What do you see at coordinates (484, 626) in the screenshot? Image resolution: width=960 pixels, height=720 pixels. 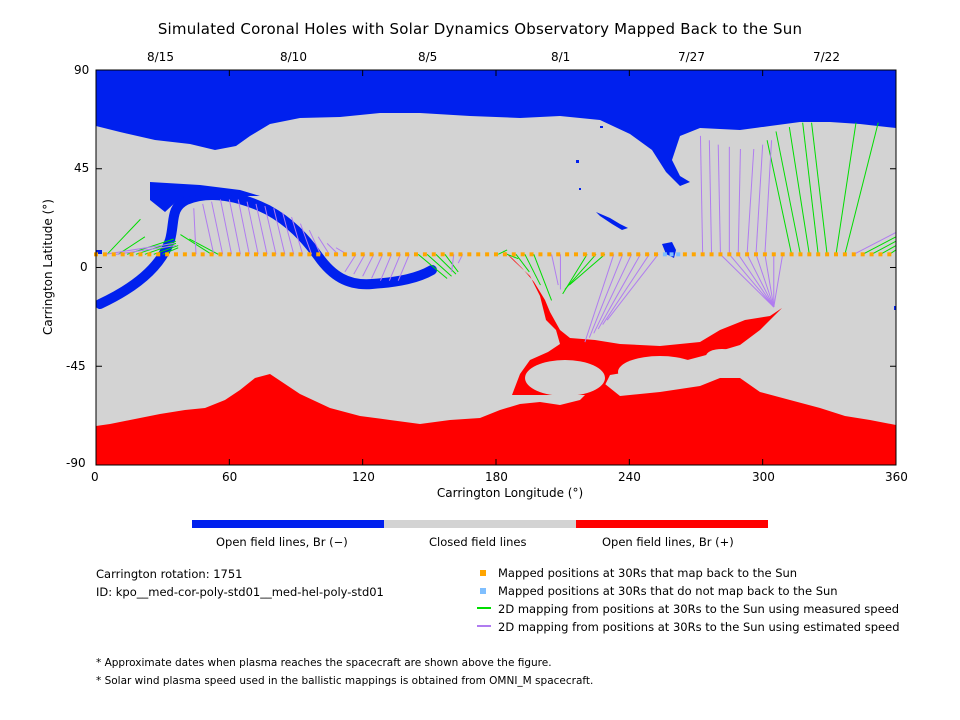 I see `legend-estimated-line` at bounding box center [484, 626].